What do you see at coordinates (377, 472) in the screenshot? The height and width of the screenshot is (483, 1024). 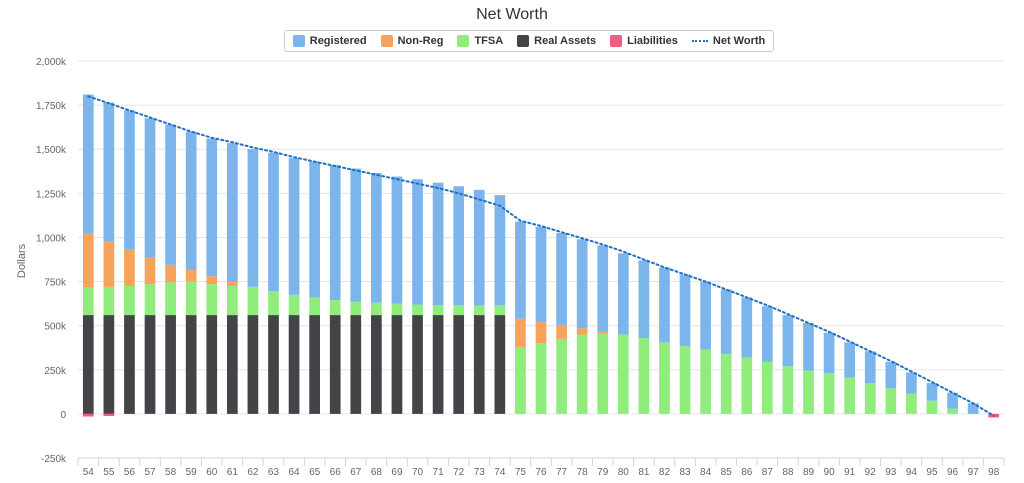 I see `x-tick-label: 68` at bounding box center [377, 472].